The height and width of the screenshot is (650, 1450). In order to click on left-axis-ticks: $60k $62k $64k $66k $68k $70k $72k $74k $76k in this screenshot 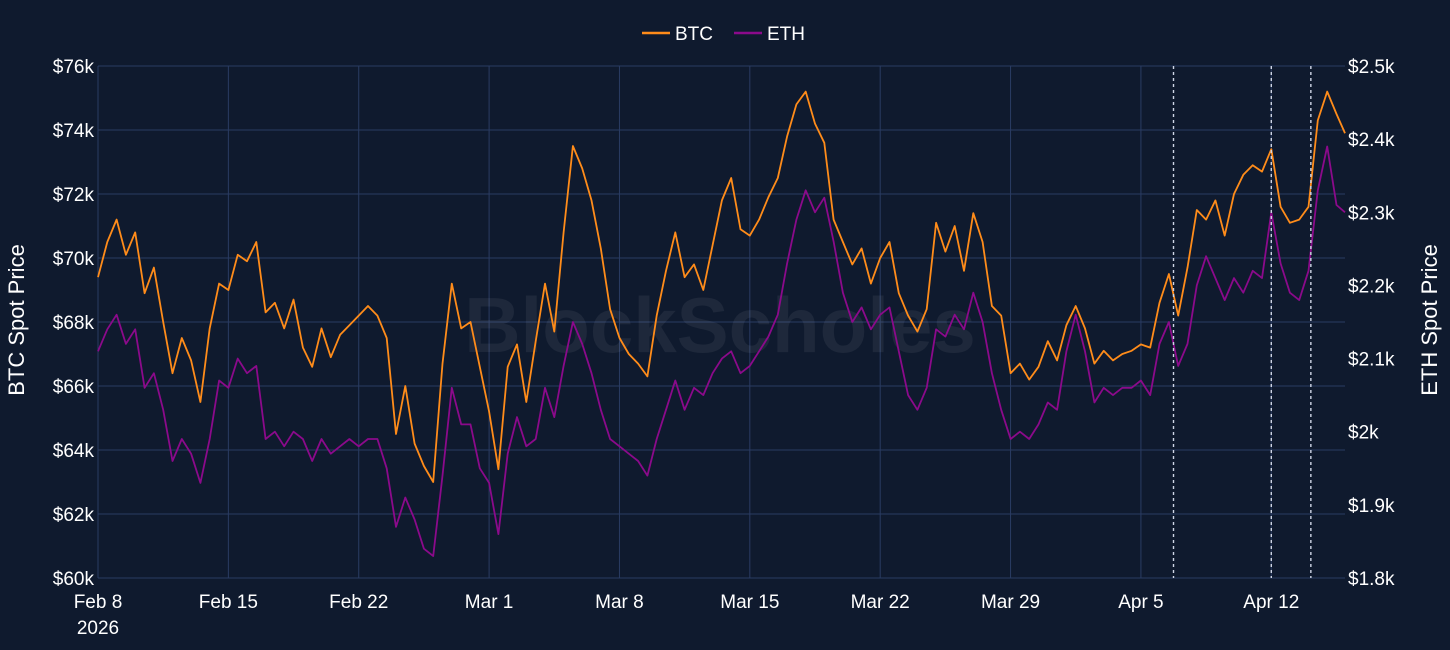, I will do `click(74, 323)`.